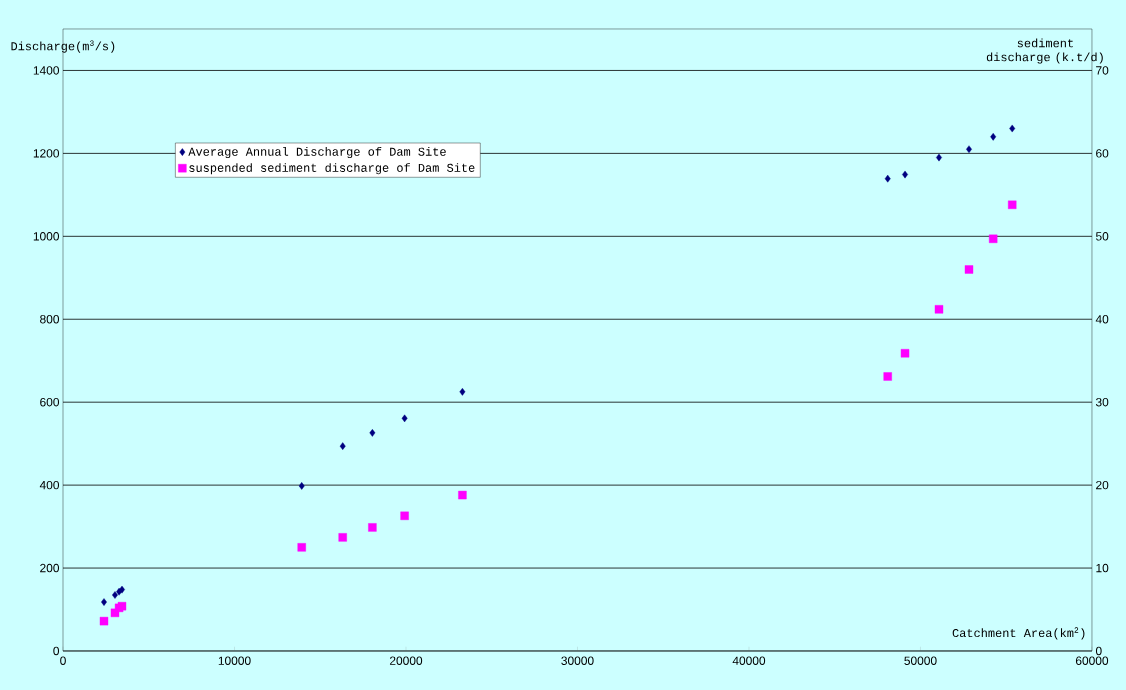  I want to click on y2-tick-label: 50, so click(1102, 236).